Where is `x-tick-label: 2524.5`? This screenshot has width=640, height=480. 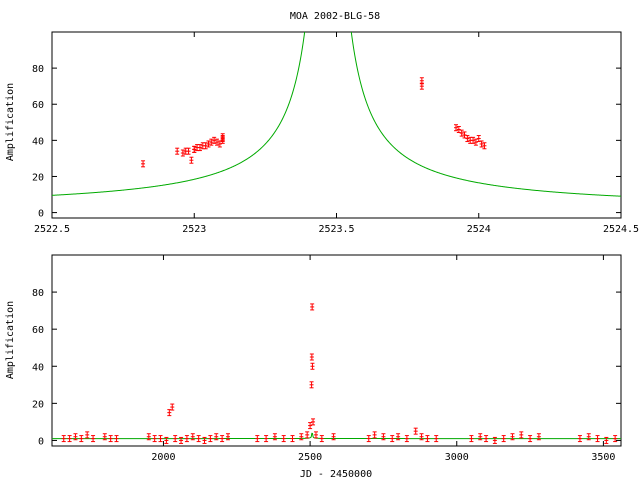 x-tick-label: 2524.5 is located at coordinates (621, 229).